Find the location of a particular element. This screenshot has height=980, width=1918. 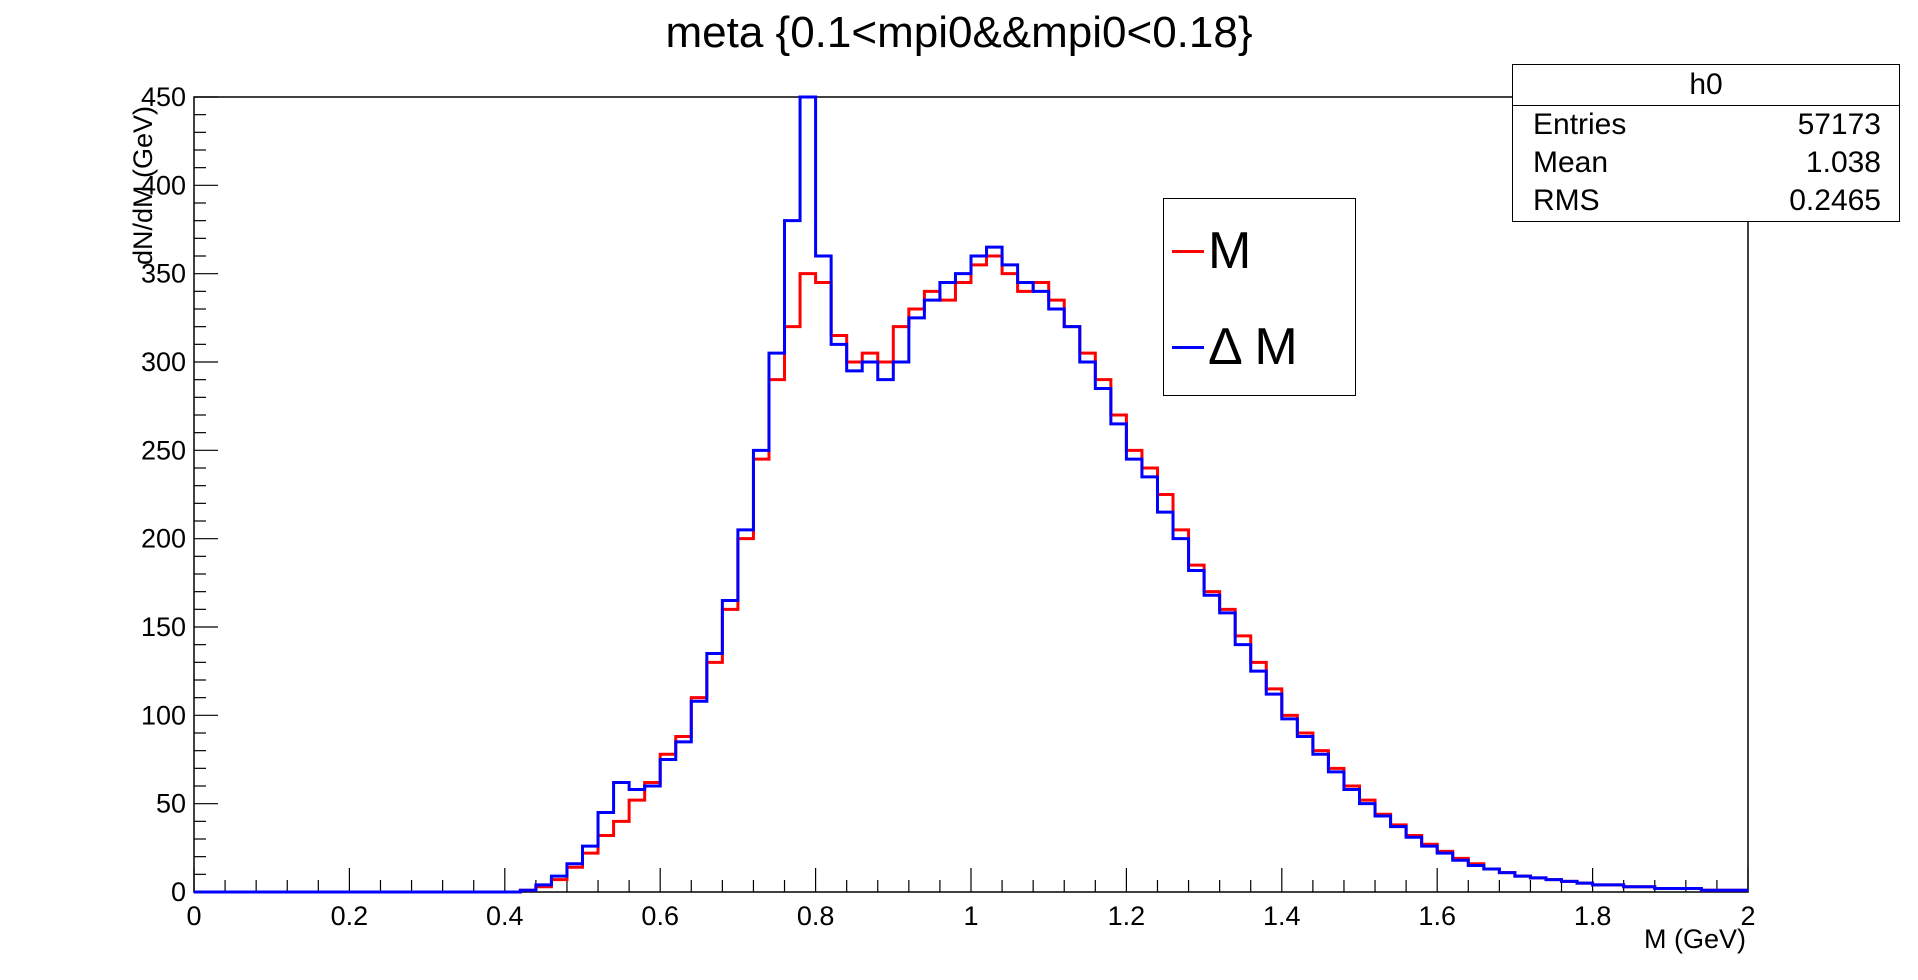

stats-value-mean: 1.038 is located at coordinates (1843, 162).